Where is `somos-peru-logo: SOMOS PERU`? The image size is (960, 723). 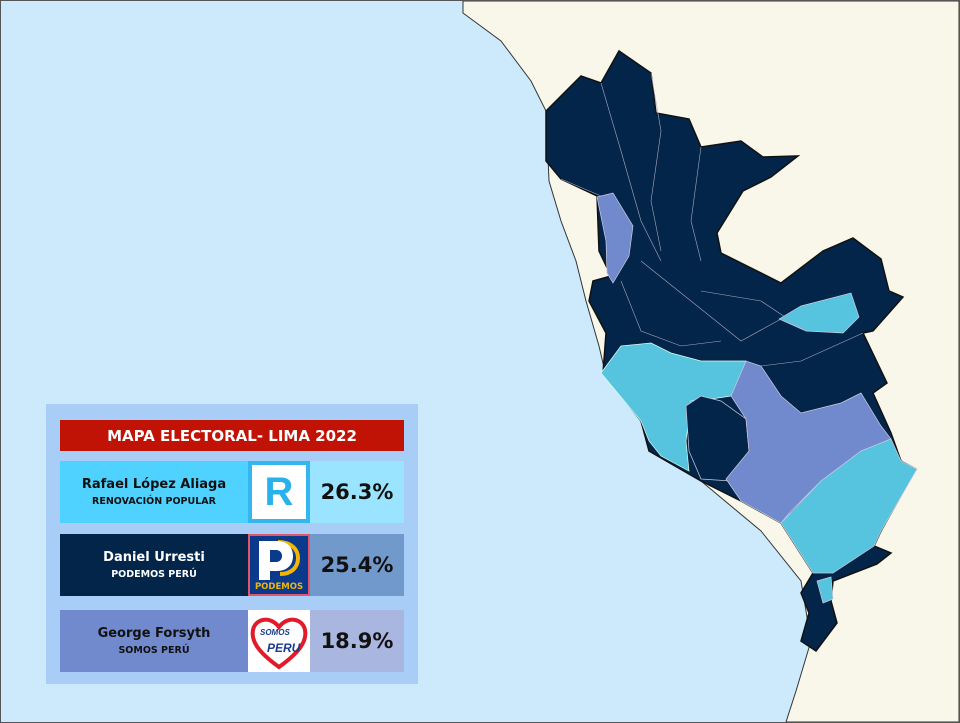
somos-peru-logo: SOMOS PERU is located at coordinates (279, 641).